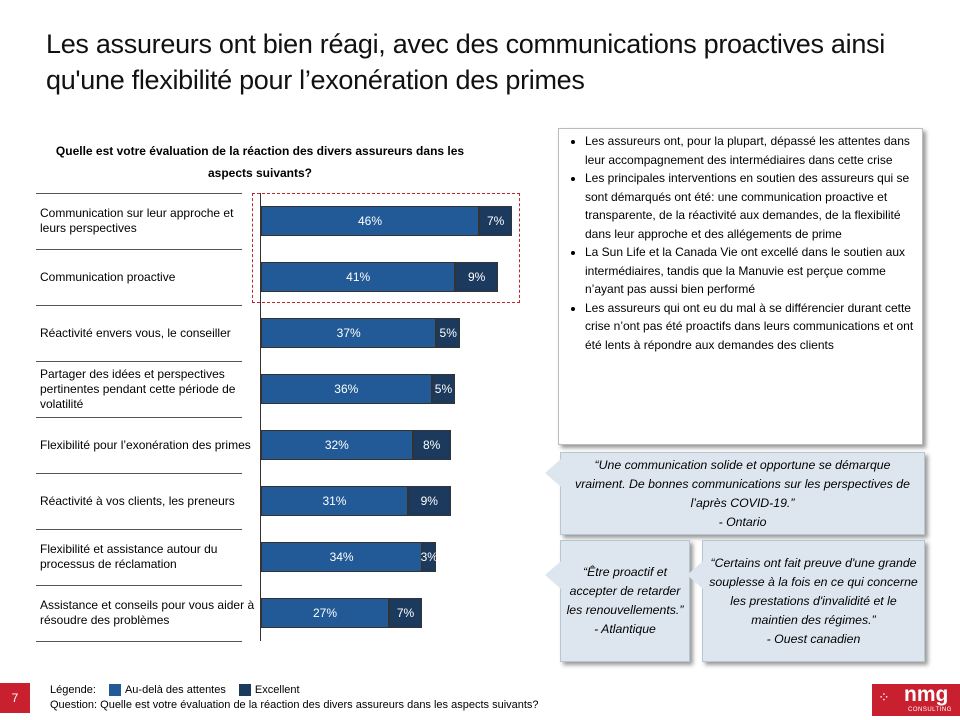  I want to click on data-label: 46%, so click(370, 221).